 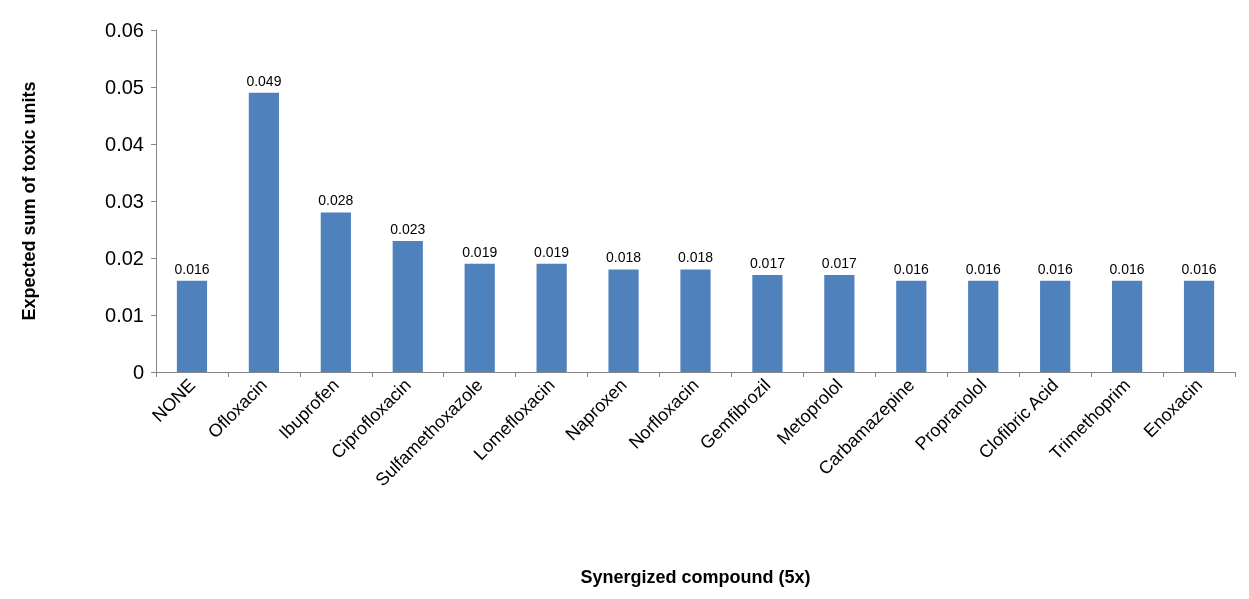 I want to click on y-tick-label: 0.03, so click(x=124, y=201).